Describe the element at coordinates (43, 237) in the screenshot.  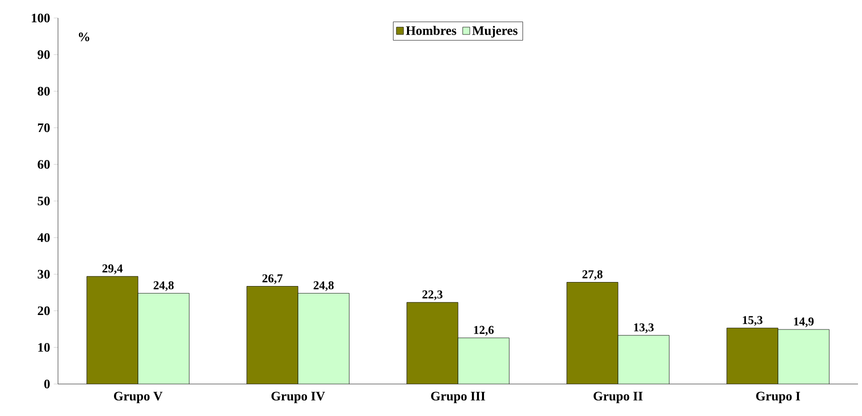
I see `y-tick-label: 40` at that location.